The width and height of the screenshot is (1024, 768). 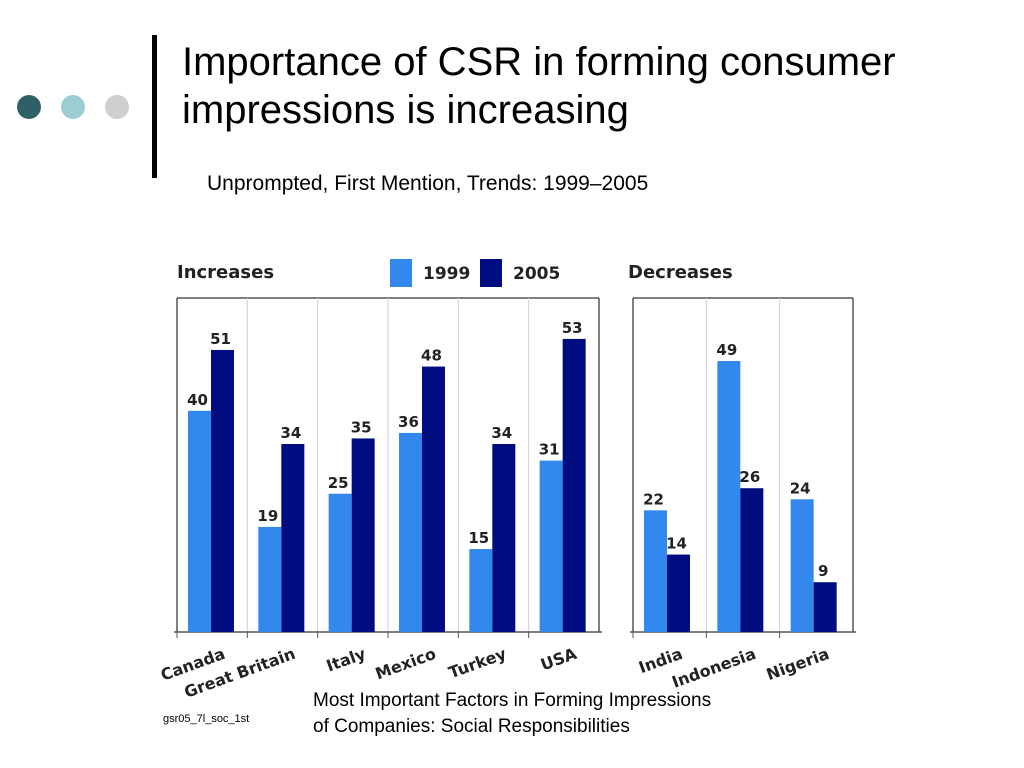 What do you see at coordinates (726, 350) in the screenshot?
I see `data-label-indonesia-1999: 49` at bounding box center [726, 350].